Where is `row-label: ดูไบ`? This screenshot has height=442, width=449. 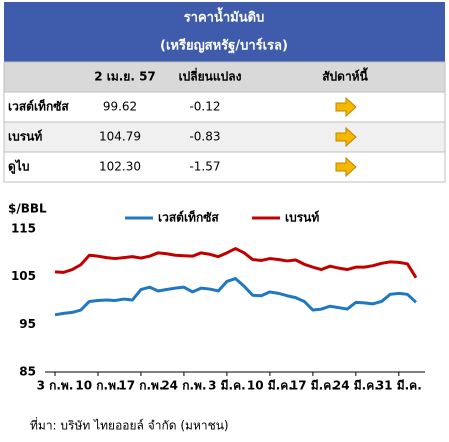
row-label: ดูไบ is located at coordinates (18, 167).